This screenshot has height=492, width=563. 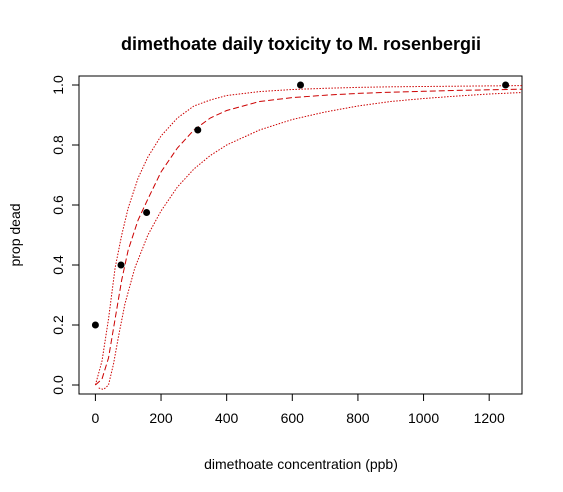 What do you see at coordinates (58, 385) in the screenshot?
I see `y-tick-label: 0.0` at bounding box center [58, 385].